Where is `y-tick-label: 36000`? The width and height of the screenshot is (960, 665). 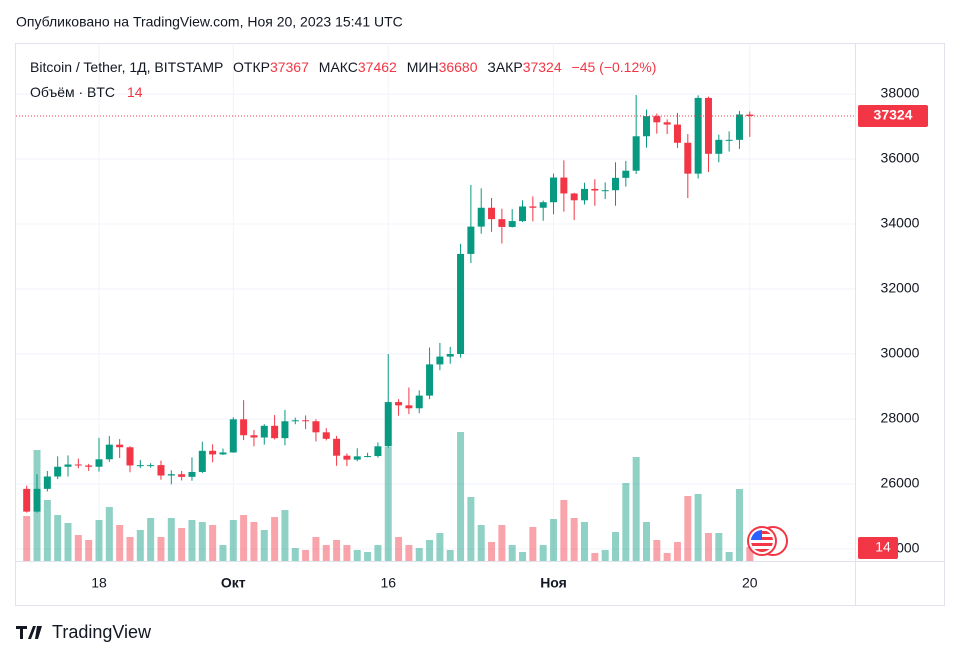
y-tick-label: 36000 is located at coordinates (900, 158).